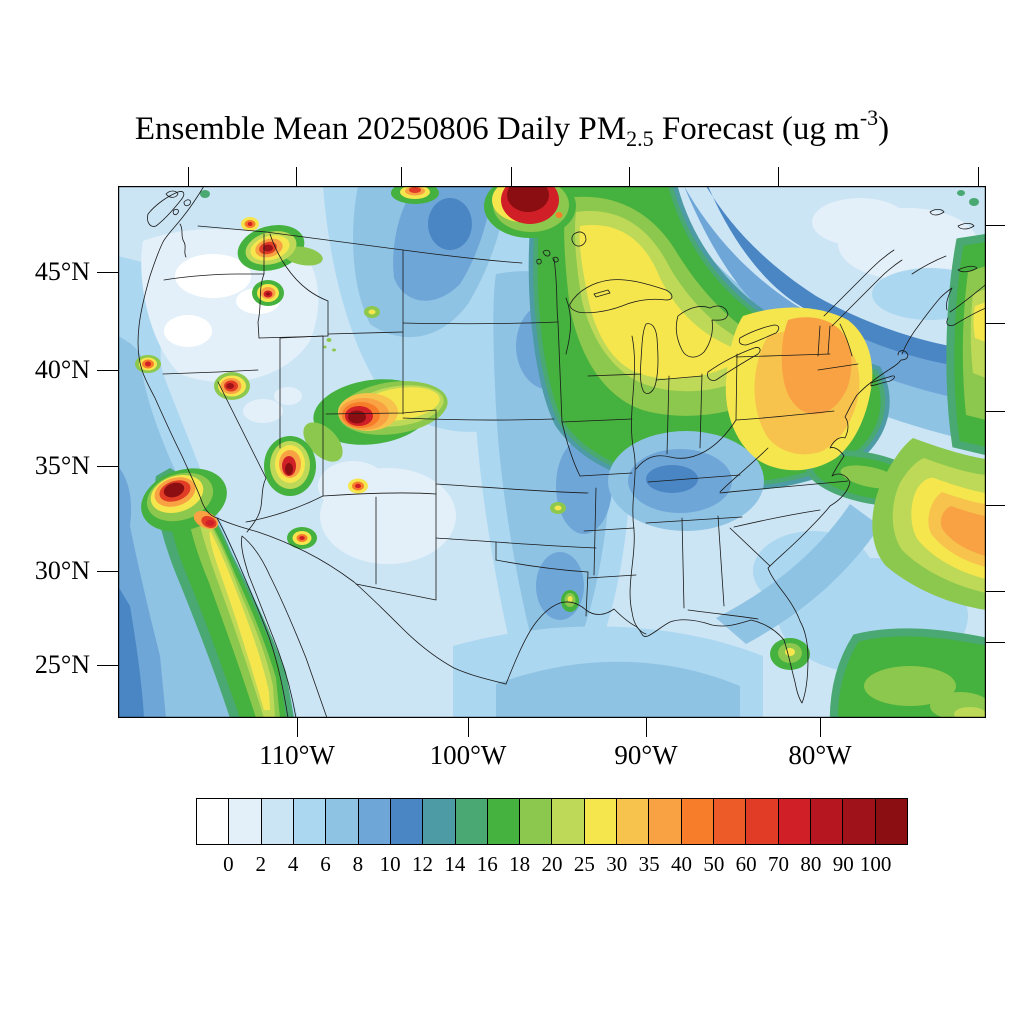  What do you see at coordinates (62, 465) in the screenshot?
I see `lat-tick-label: 35°N` at bounding box center [62, 465].